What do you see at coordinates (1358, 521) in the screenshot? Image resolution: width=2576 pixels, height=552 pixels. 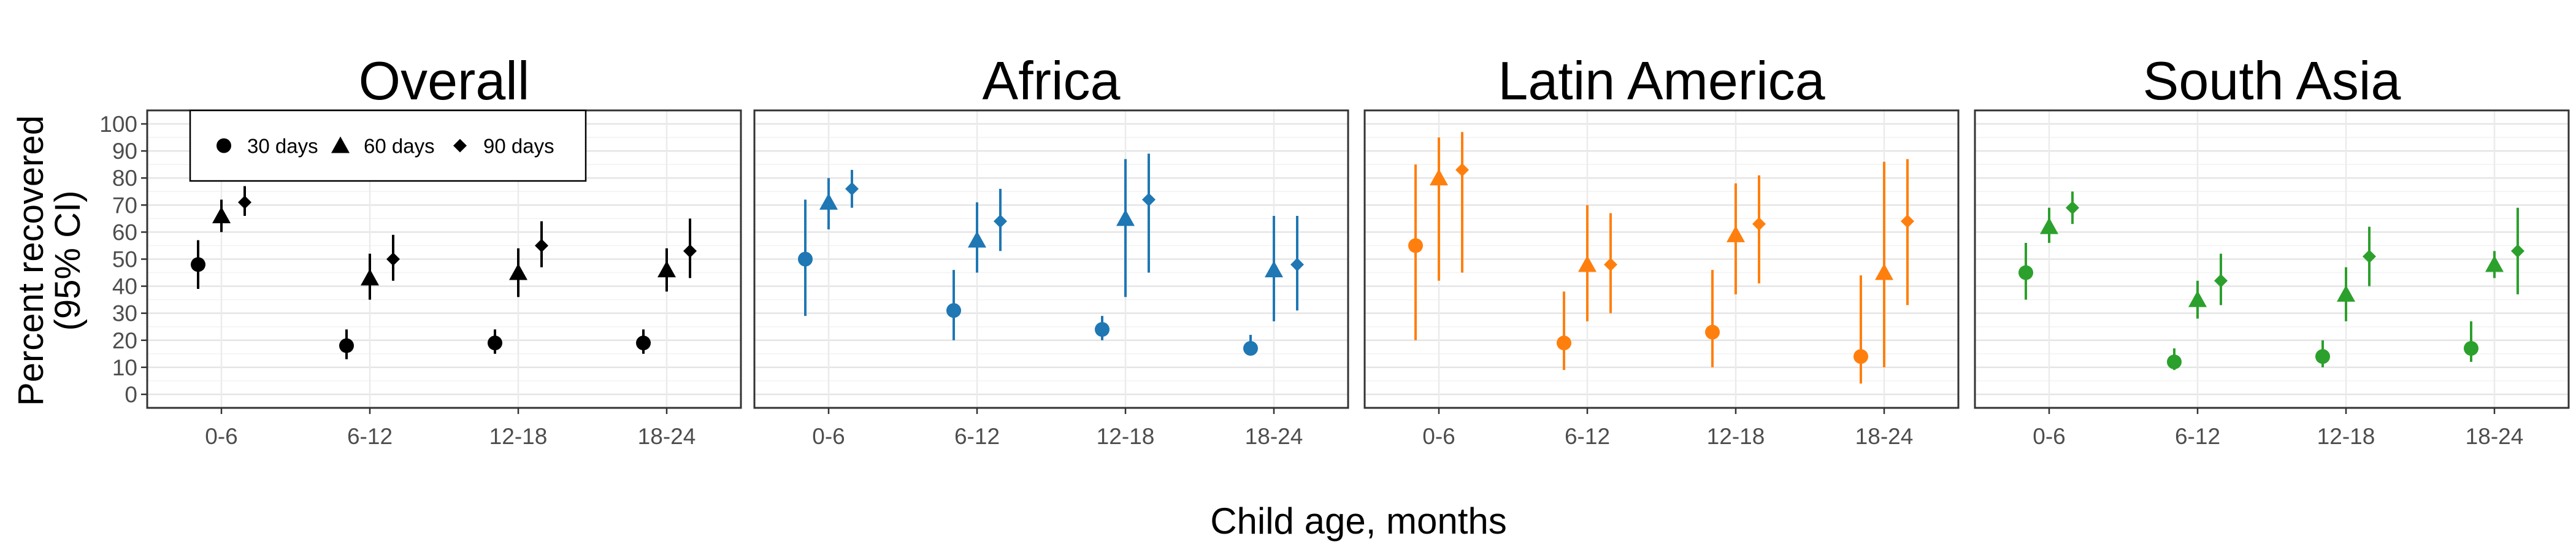 I see `x-axis-title: Child age, months` at bounding box center [1358, 521].